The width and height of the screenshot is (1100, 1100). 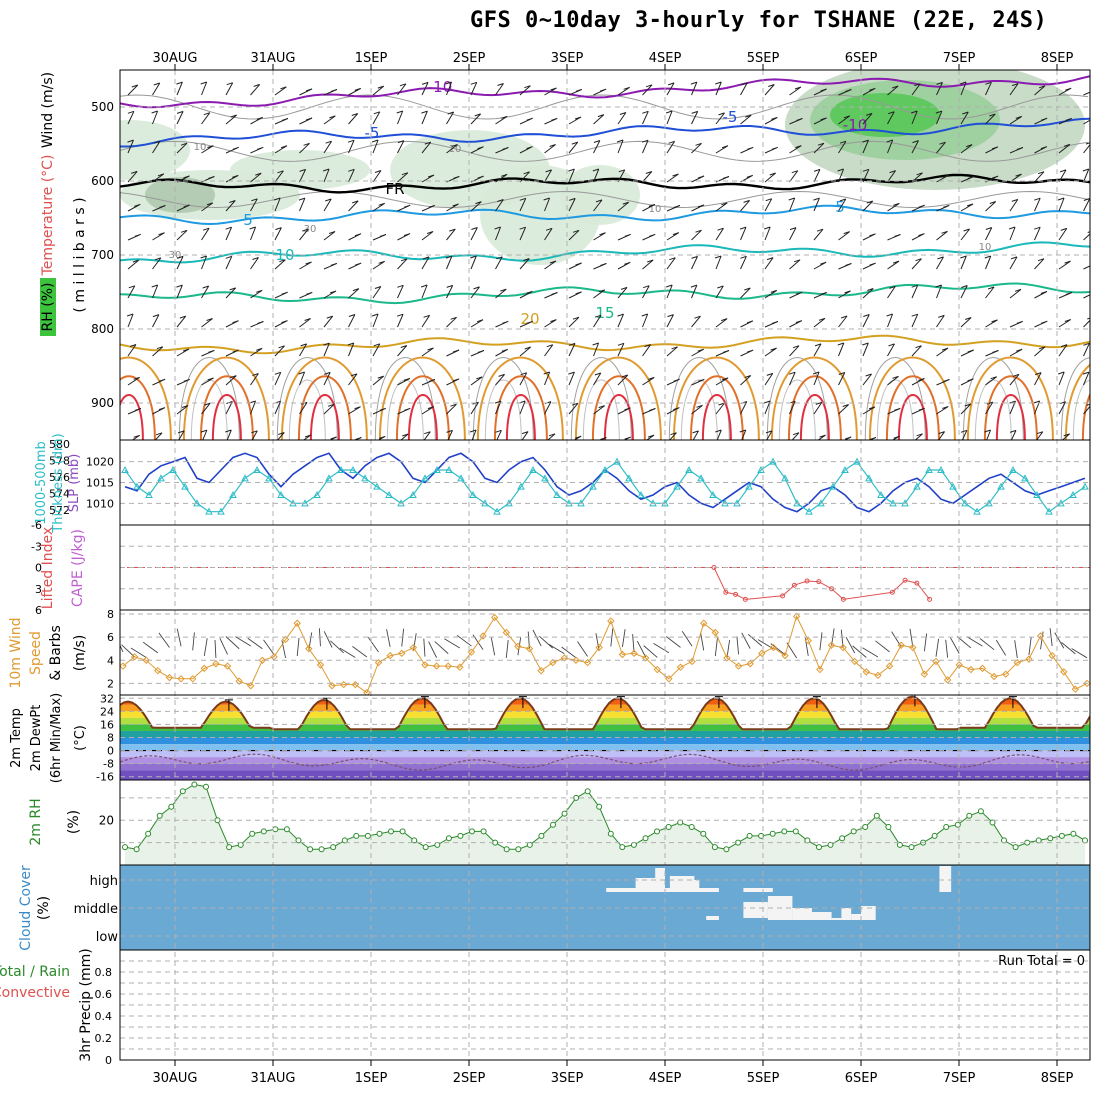 I want to click on slp-tick: 1020, so click(x=100, y=462).